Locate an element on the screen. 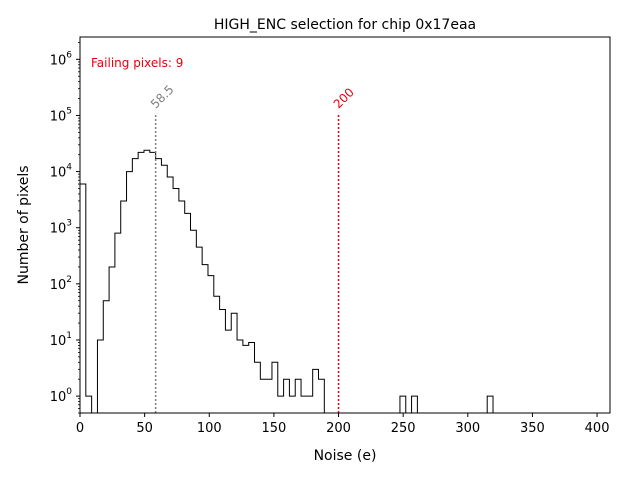 This screenshot has height=480, width=640. x-tick-label: 150 is located at coordinates (273, 428).